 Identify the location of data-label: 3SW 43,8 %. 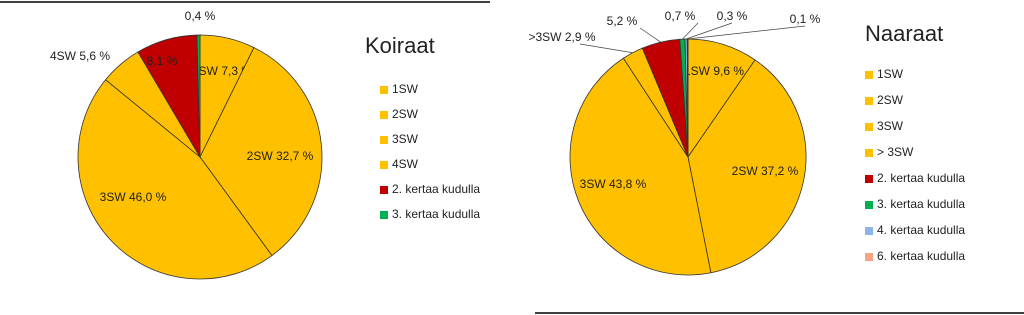
(613, 184).